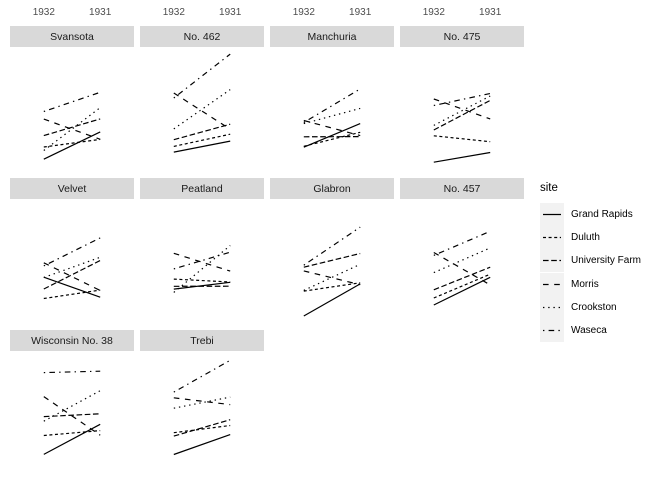  I want to click on facet-strip-trebi: Trebi, so click(202, 340).